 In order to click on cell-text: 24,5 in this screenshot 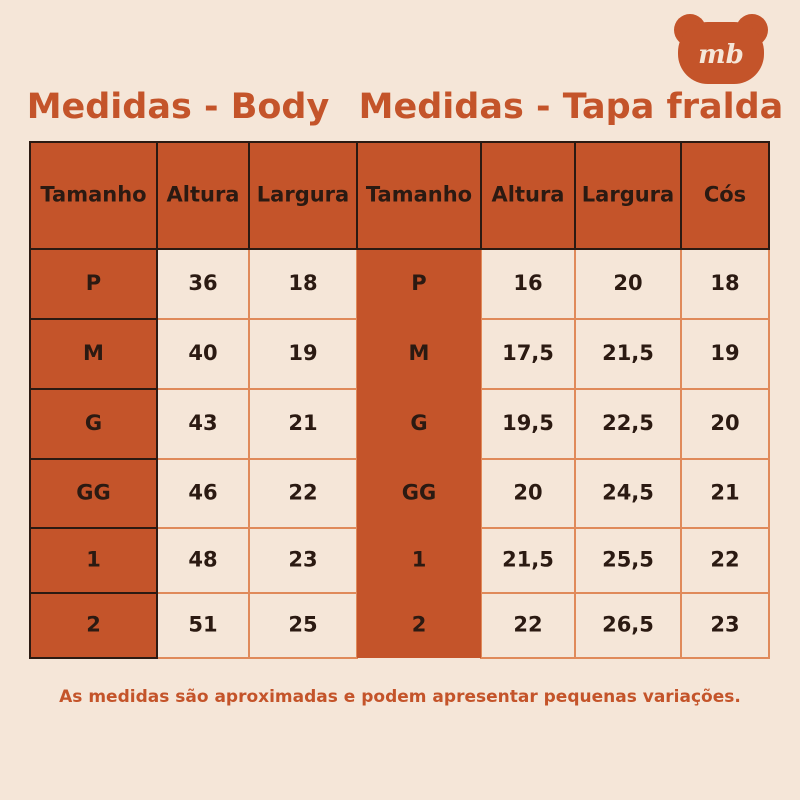, I will do `click(628, 493)`.